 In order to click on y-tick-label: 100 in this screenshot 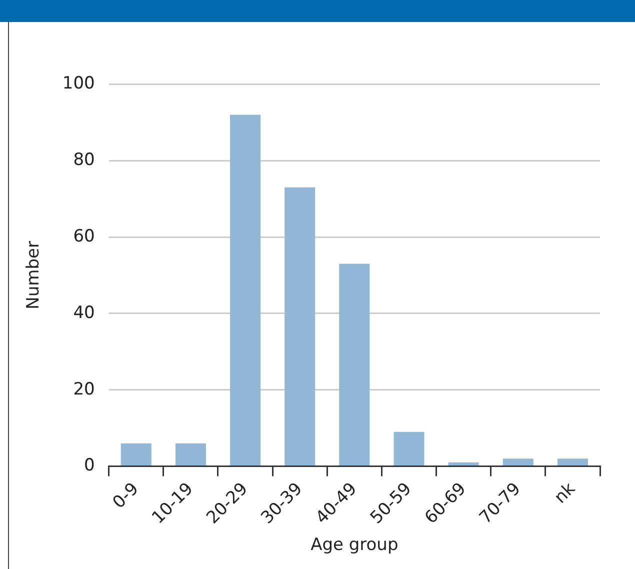, I will do `click(78, 84)`.